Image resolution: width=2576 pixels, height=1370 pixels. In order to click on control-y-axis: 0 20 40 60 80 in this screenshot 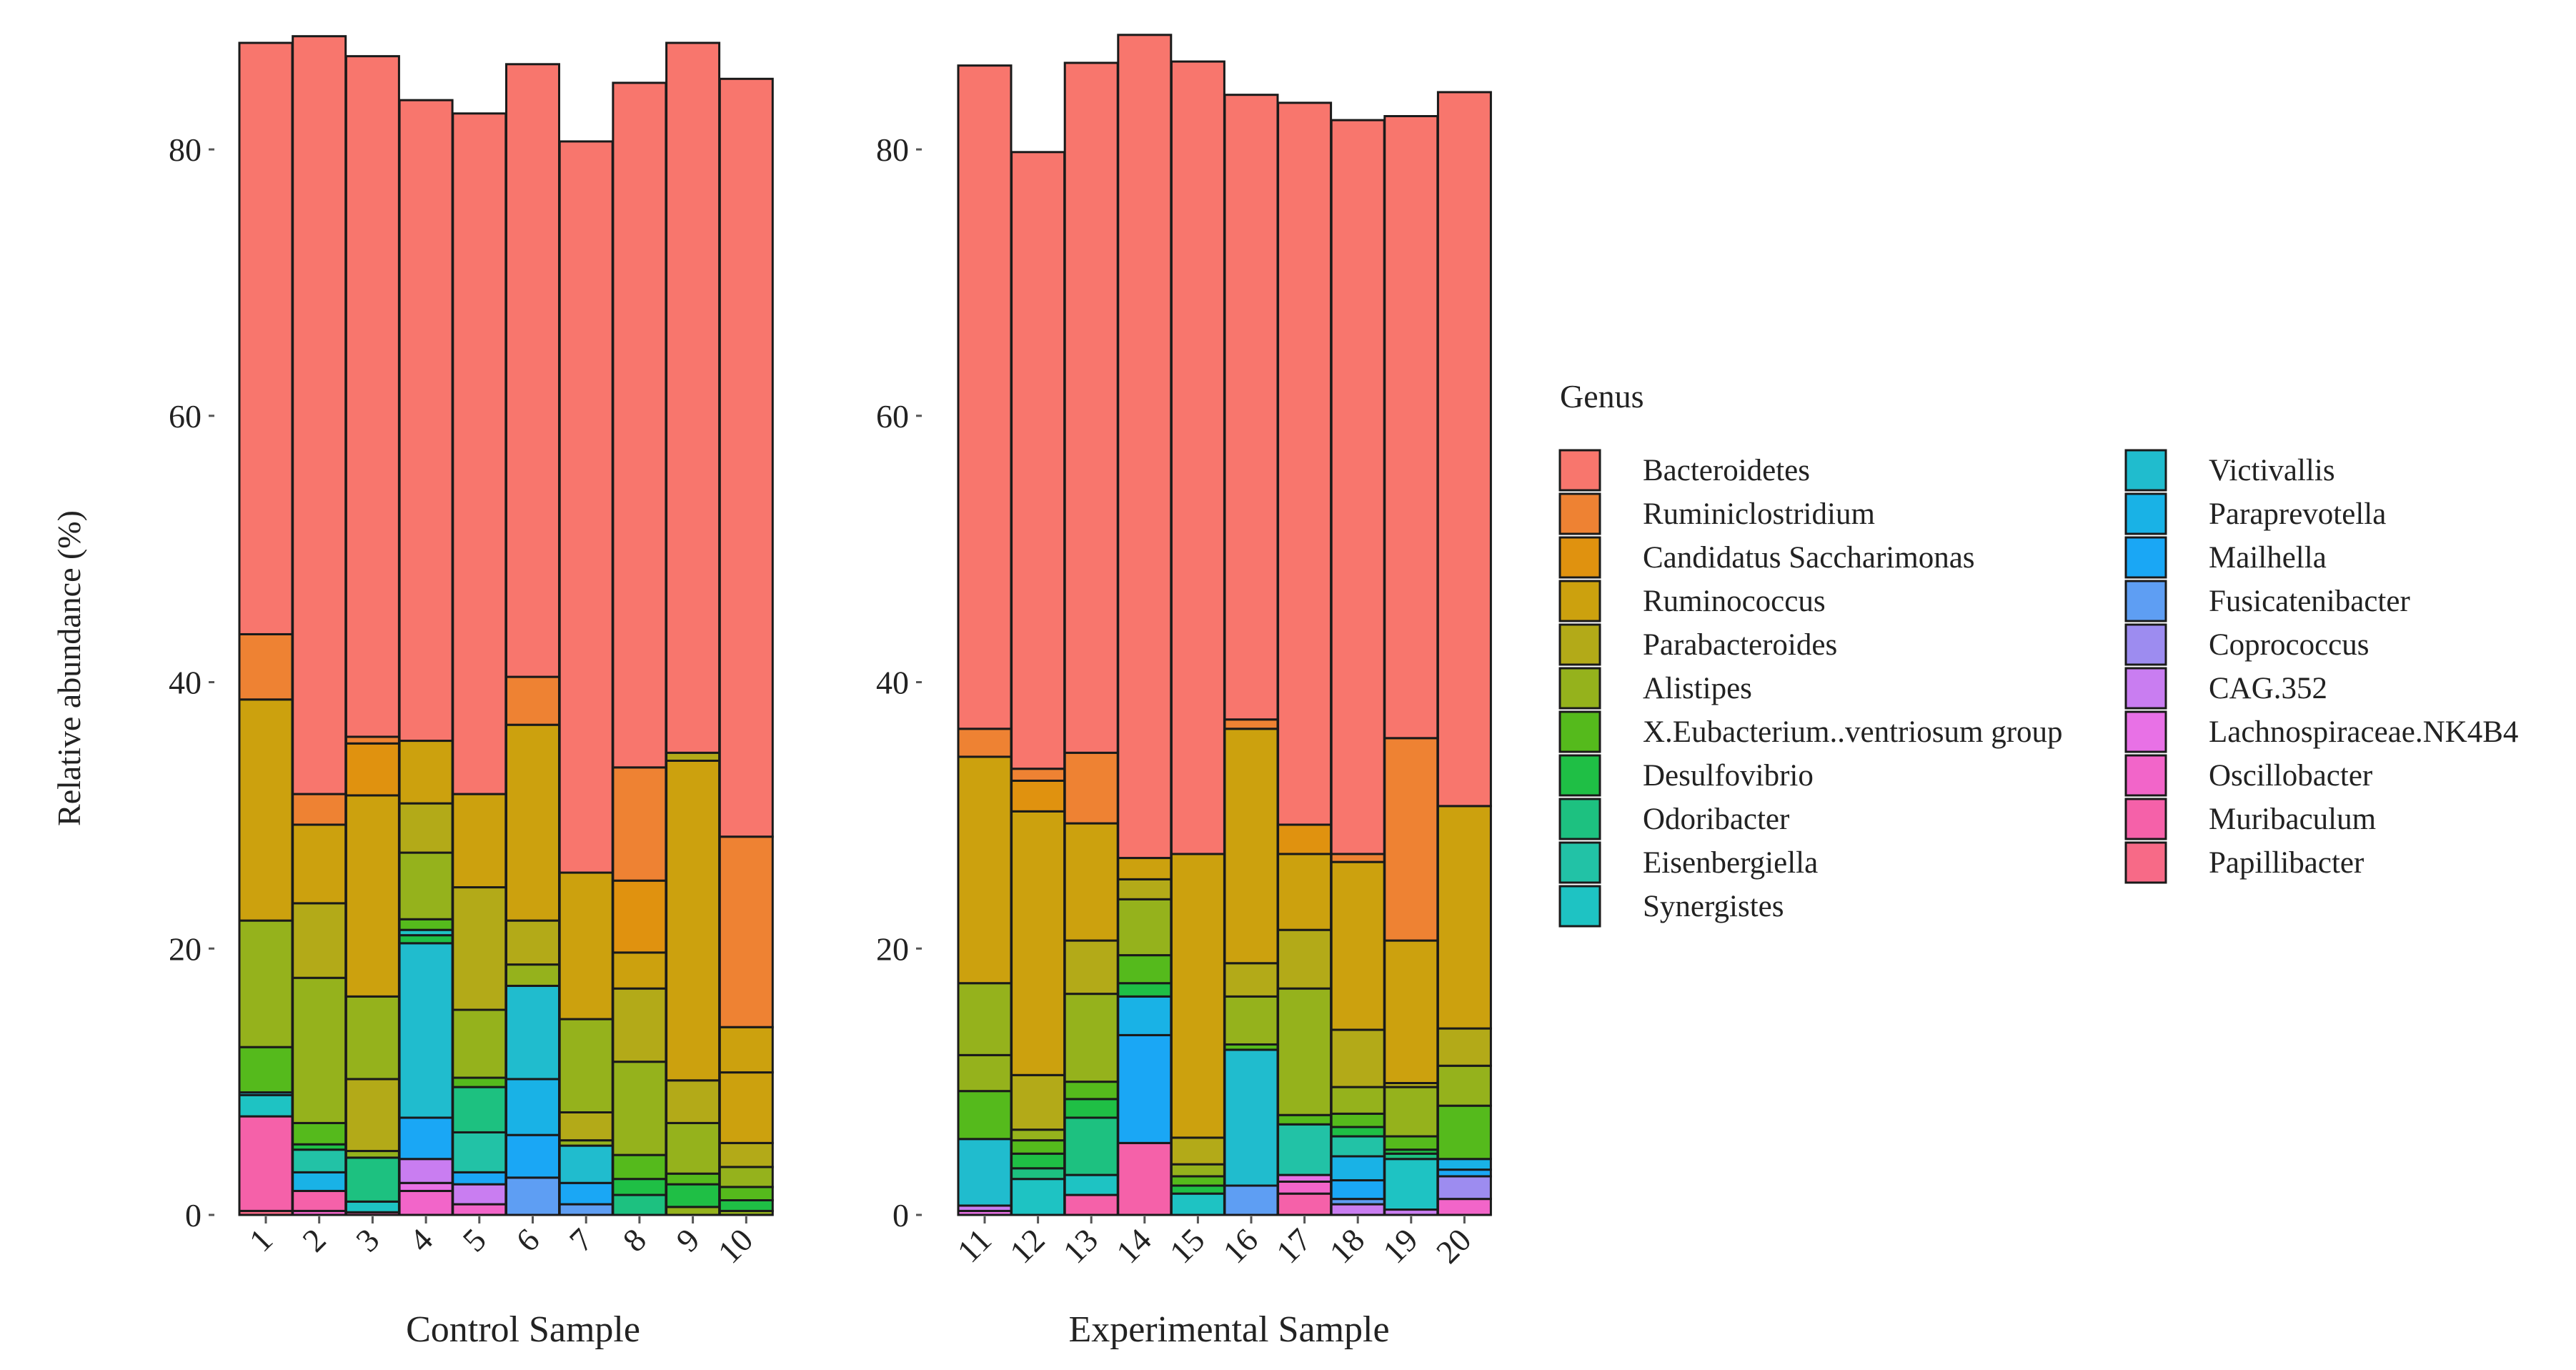, I will do `click(191, 682)`.